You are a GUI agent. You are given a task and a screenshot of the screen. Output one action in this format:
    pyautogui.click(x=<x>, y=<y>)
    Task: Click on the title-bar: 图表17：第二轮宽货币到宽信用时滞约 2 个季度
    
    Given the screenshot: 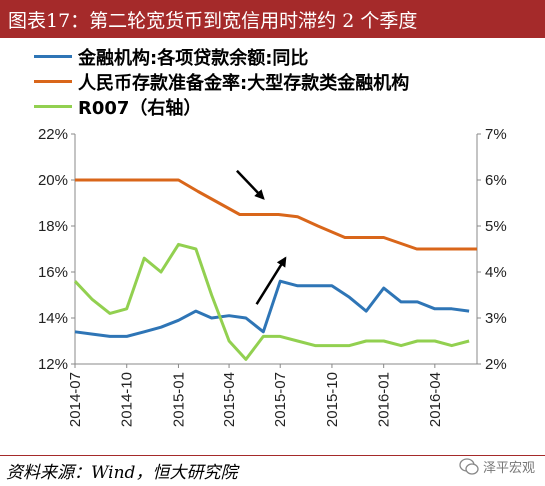 What is the action you would take?
    pyautogui.click(x=272, y=19)
    